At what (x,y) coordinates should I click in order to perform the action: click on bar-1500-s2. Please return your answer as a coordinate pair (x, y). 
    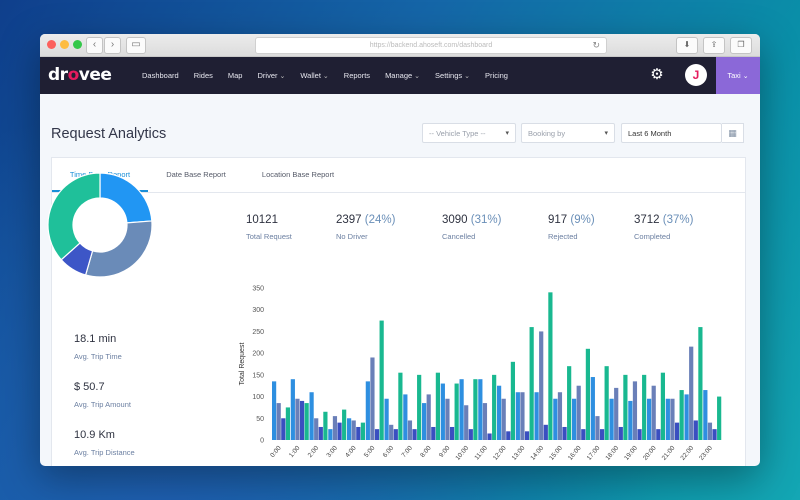
    Looking at the image, I should click on (560, 416).